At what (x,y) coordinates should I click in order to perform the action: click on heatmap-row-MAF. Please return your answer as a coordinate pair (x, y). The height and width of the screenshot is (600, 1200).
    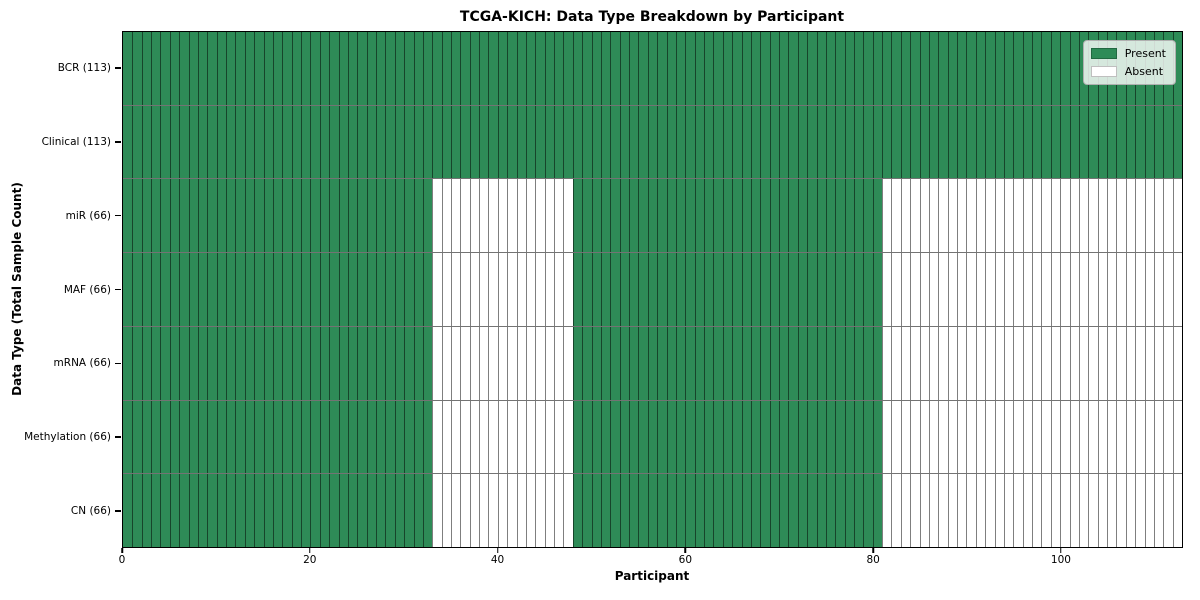
    Looking at the image, I should click on (652, 289).